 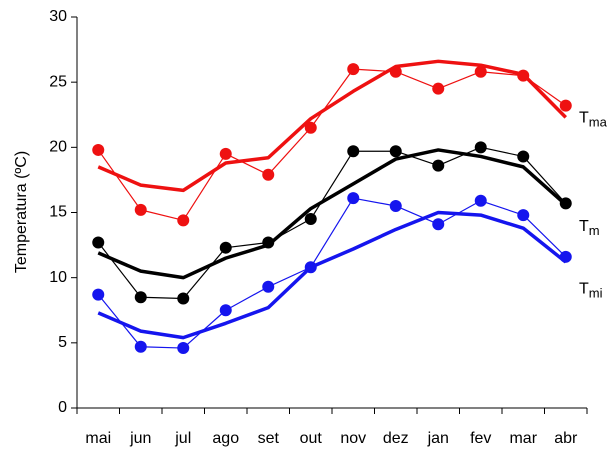 I want to click on x-tick-label: fev, so click(x=480, y=438).